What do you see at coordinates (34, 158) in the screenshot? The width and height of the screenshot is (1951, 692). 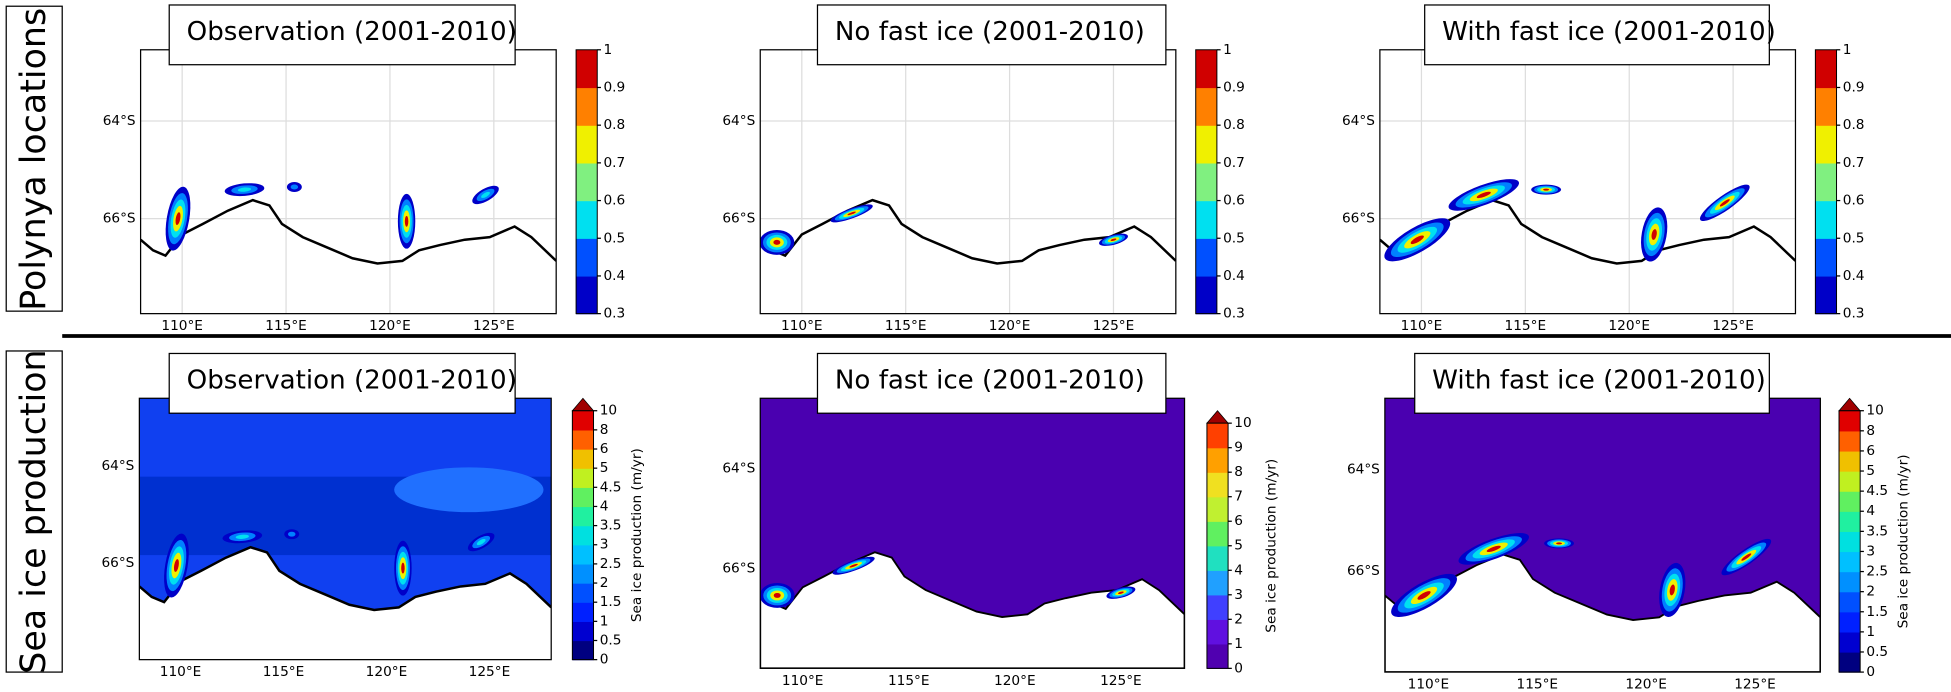 I see `row-label-box` at bounding box center [34, 158].